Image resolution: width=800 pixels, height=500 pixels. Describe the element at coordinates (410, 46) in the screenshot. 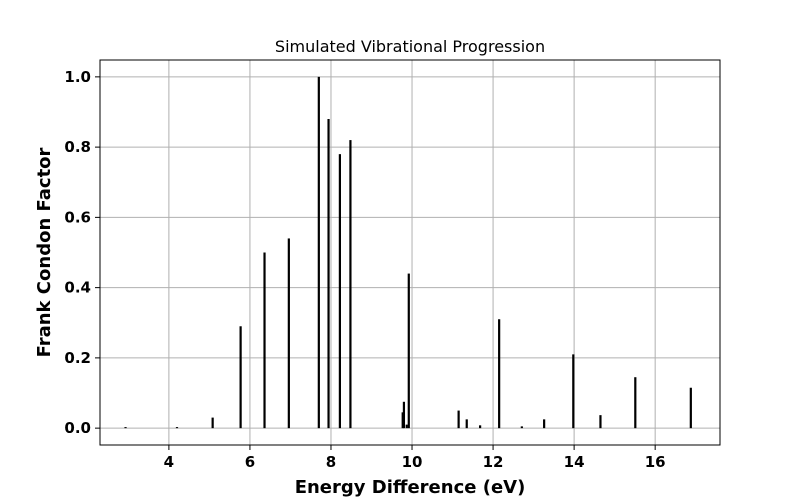

I see `chart-title: Simulated Vibrational Progression` at that location.